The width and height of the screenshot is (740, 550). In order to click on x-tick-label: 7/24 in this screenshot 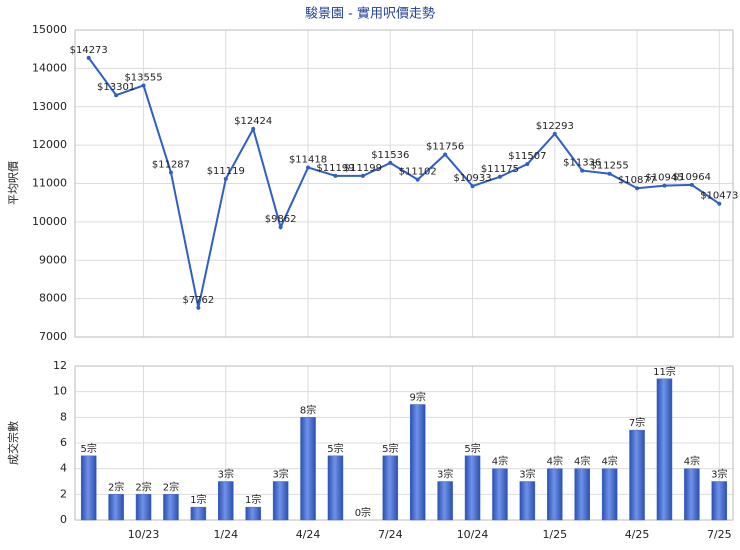, I will do `click(390, 534)`.